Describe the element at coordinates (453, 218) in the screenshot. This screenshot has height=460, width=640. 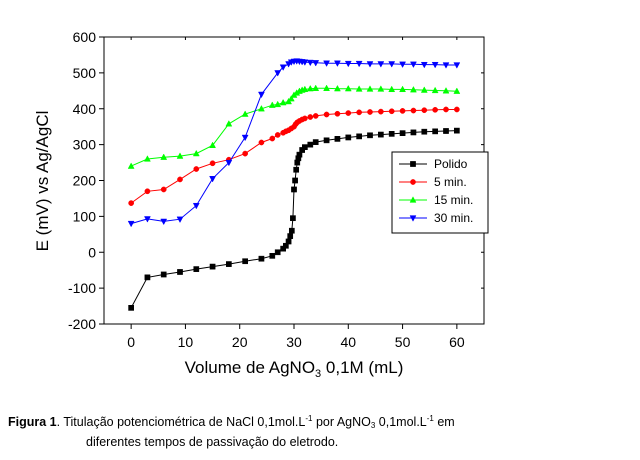
I see `legend-label-30-min: 30 min.` at that location.